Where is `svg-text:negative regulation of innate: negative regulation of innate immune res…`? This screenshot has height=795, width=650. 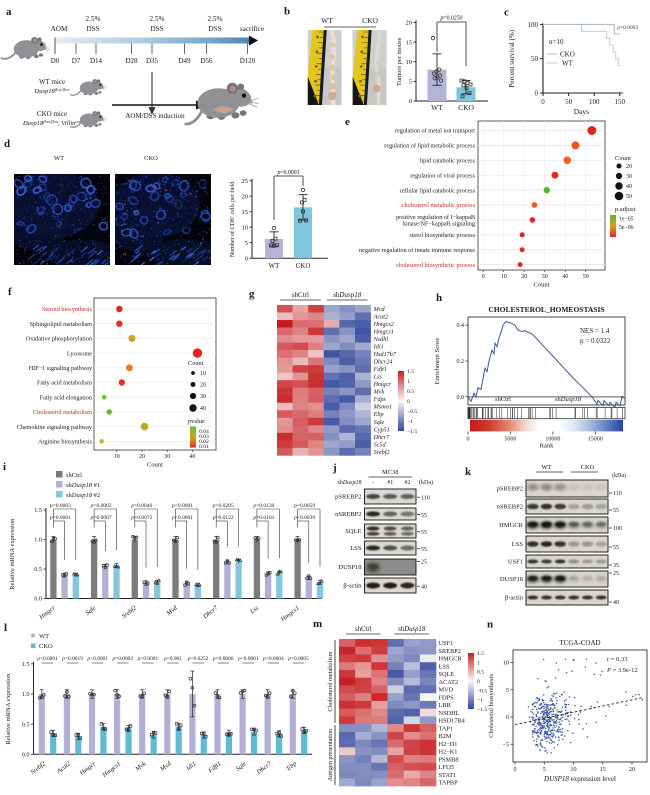 svg-text:negative regulation of innate: negative regulation of innate immune res… is located at coordinates (417, 250).